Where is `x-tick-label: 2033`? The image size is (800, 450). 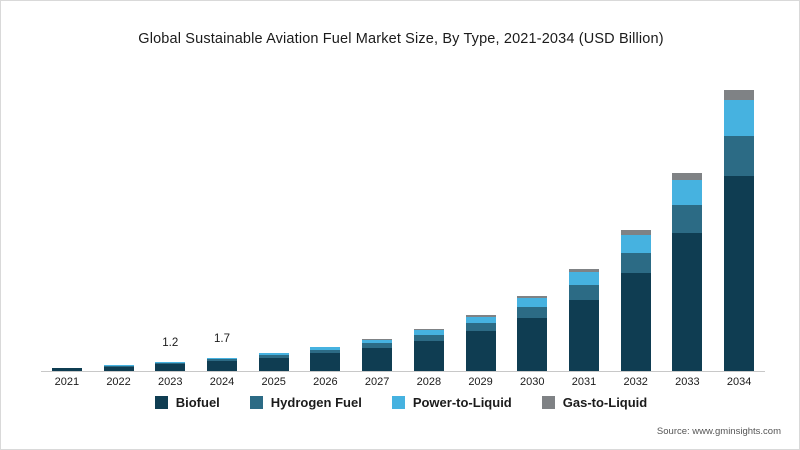
x-tick-label: 2033 is located at coordinates (687, 382).